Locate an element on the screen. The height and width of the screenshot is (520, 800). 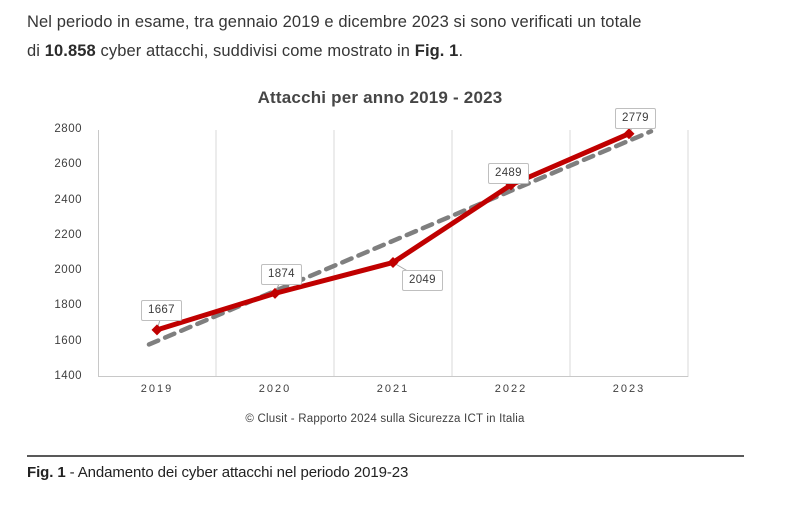
y-axis-tick-label: 2800 is located at coordinates (68, 129).